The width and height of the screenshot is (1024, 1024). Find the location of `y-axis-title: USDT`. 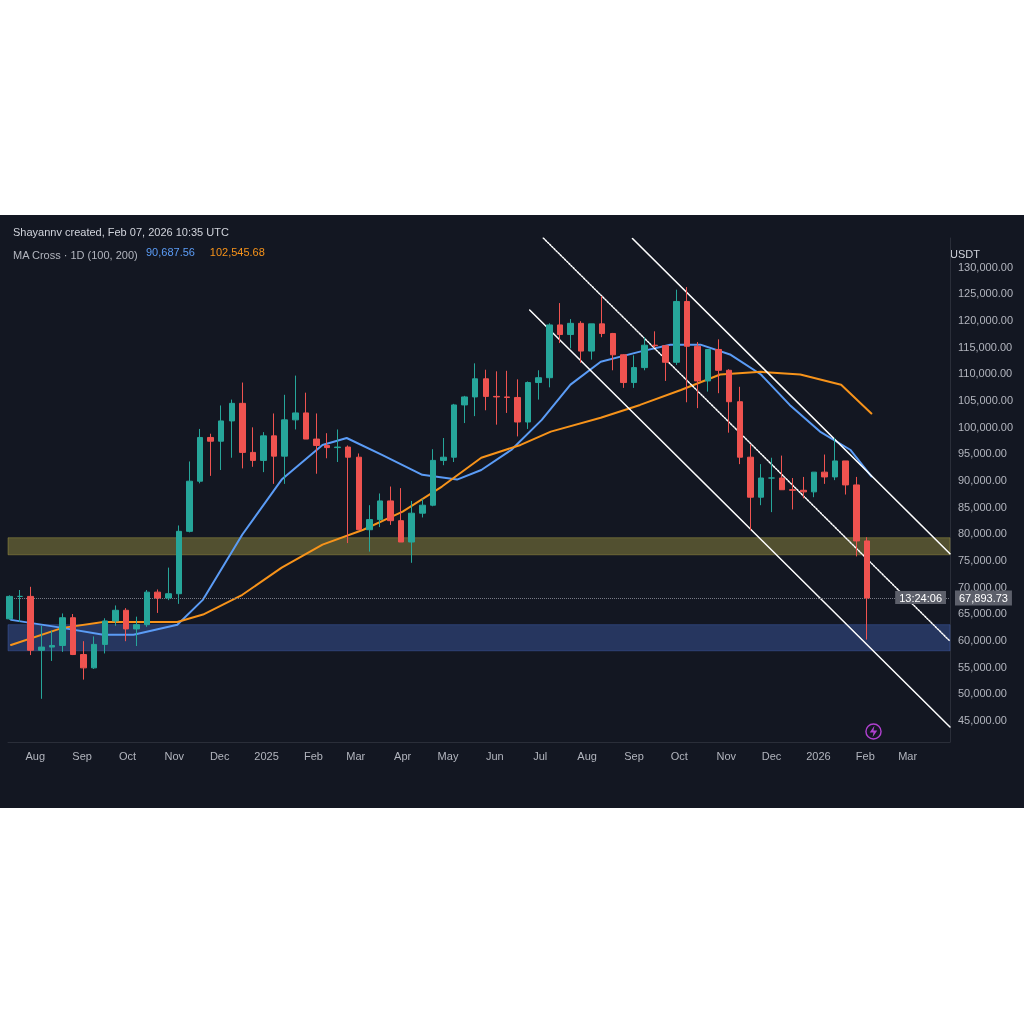

y-axis-title: USDT is located at coordinates (965, 253).